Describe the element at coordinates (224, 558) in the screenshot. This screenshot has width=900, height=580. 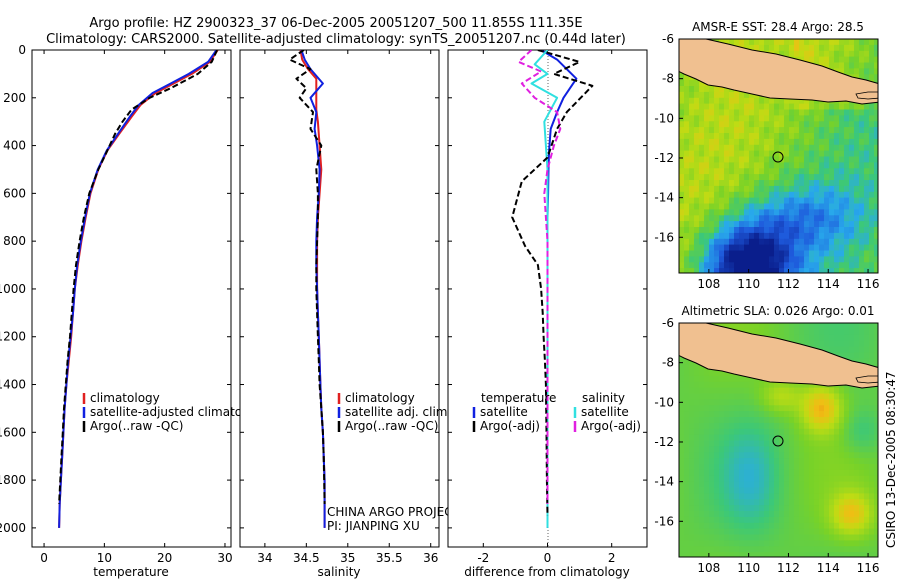
I see `xtick-label: 30` at that location.